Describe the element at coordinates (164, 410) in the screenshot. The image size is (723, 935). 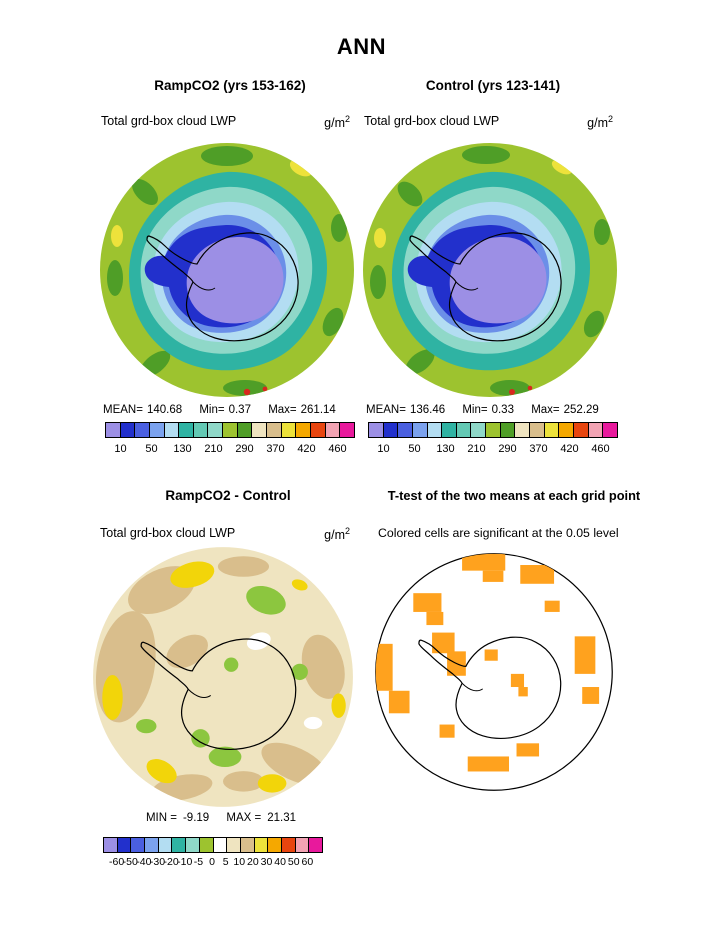
I see `mean-value: 140.68` at that location.